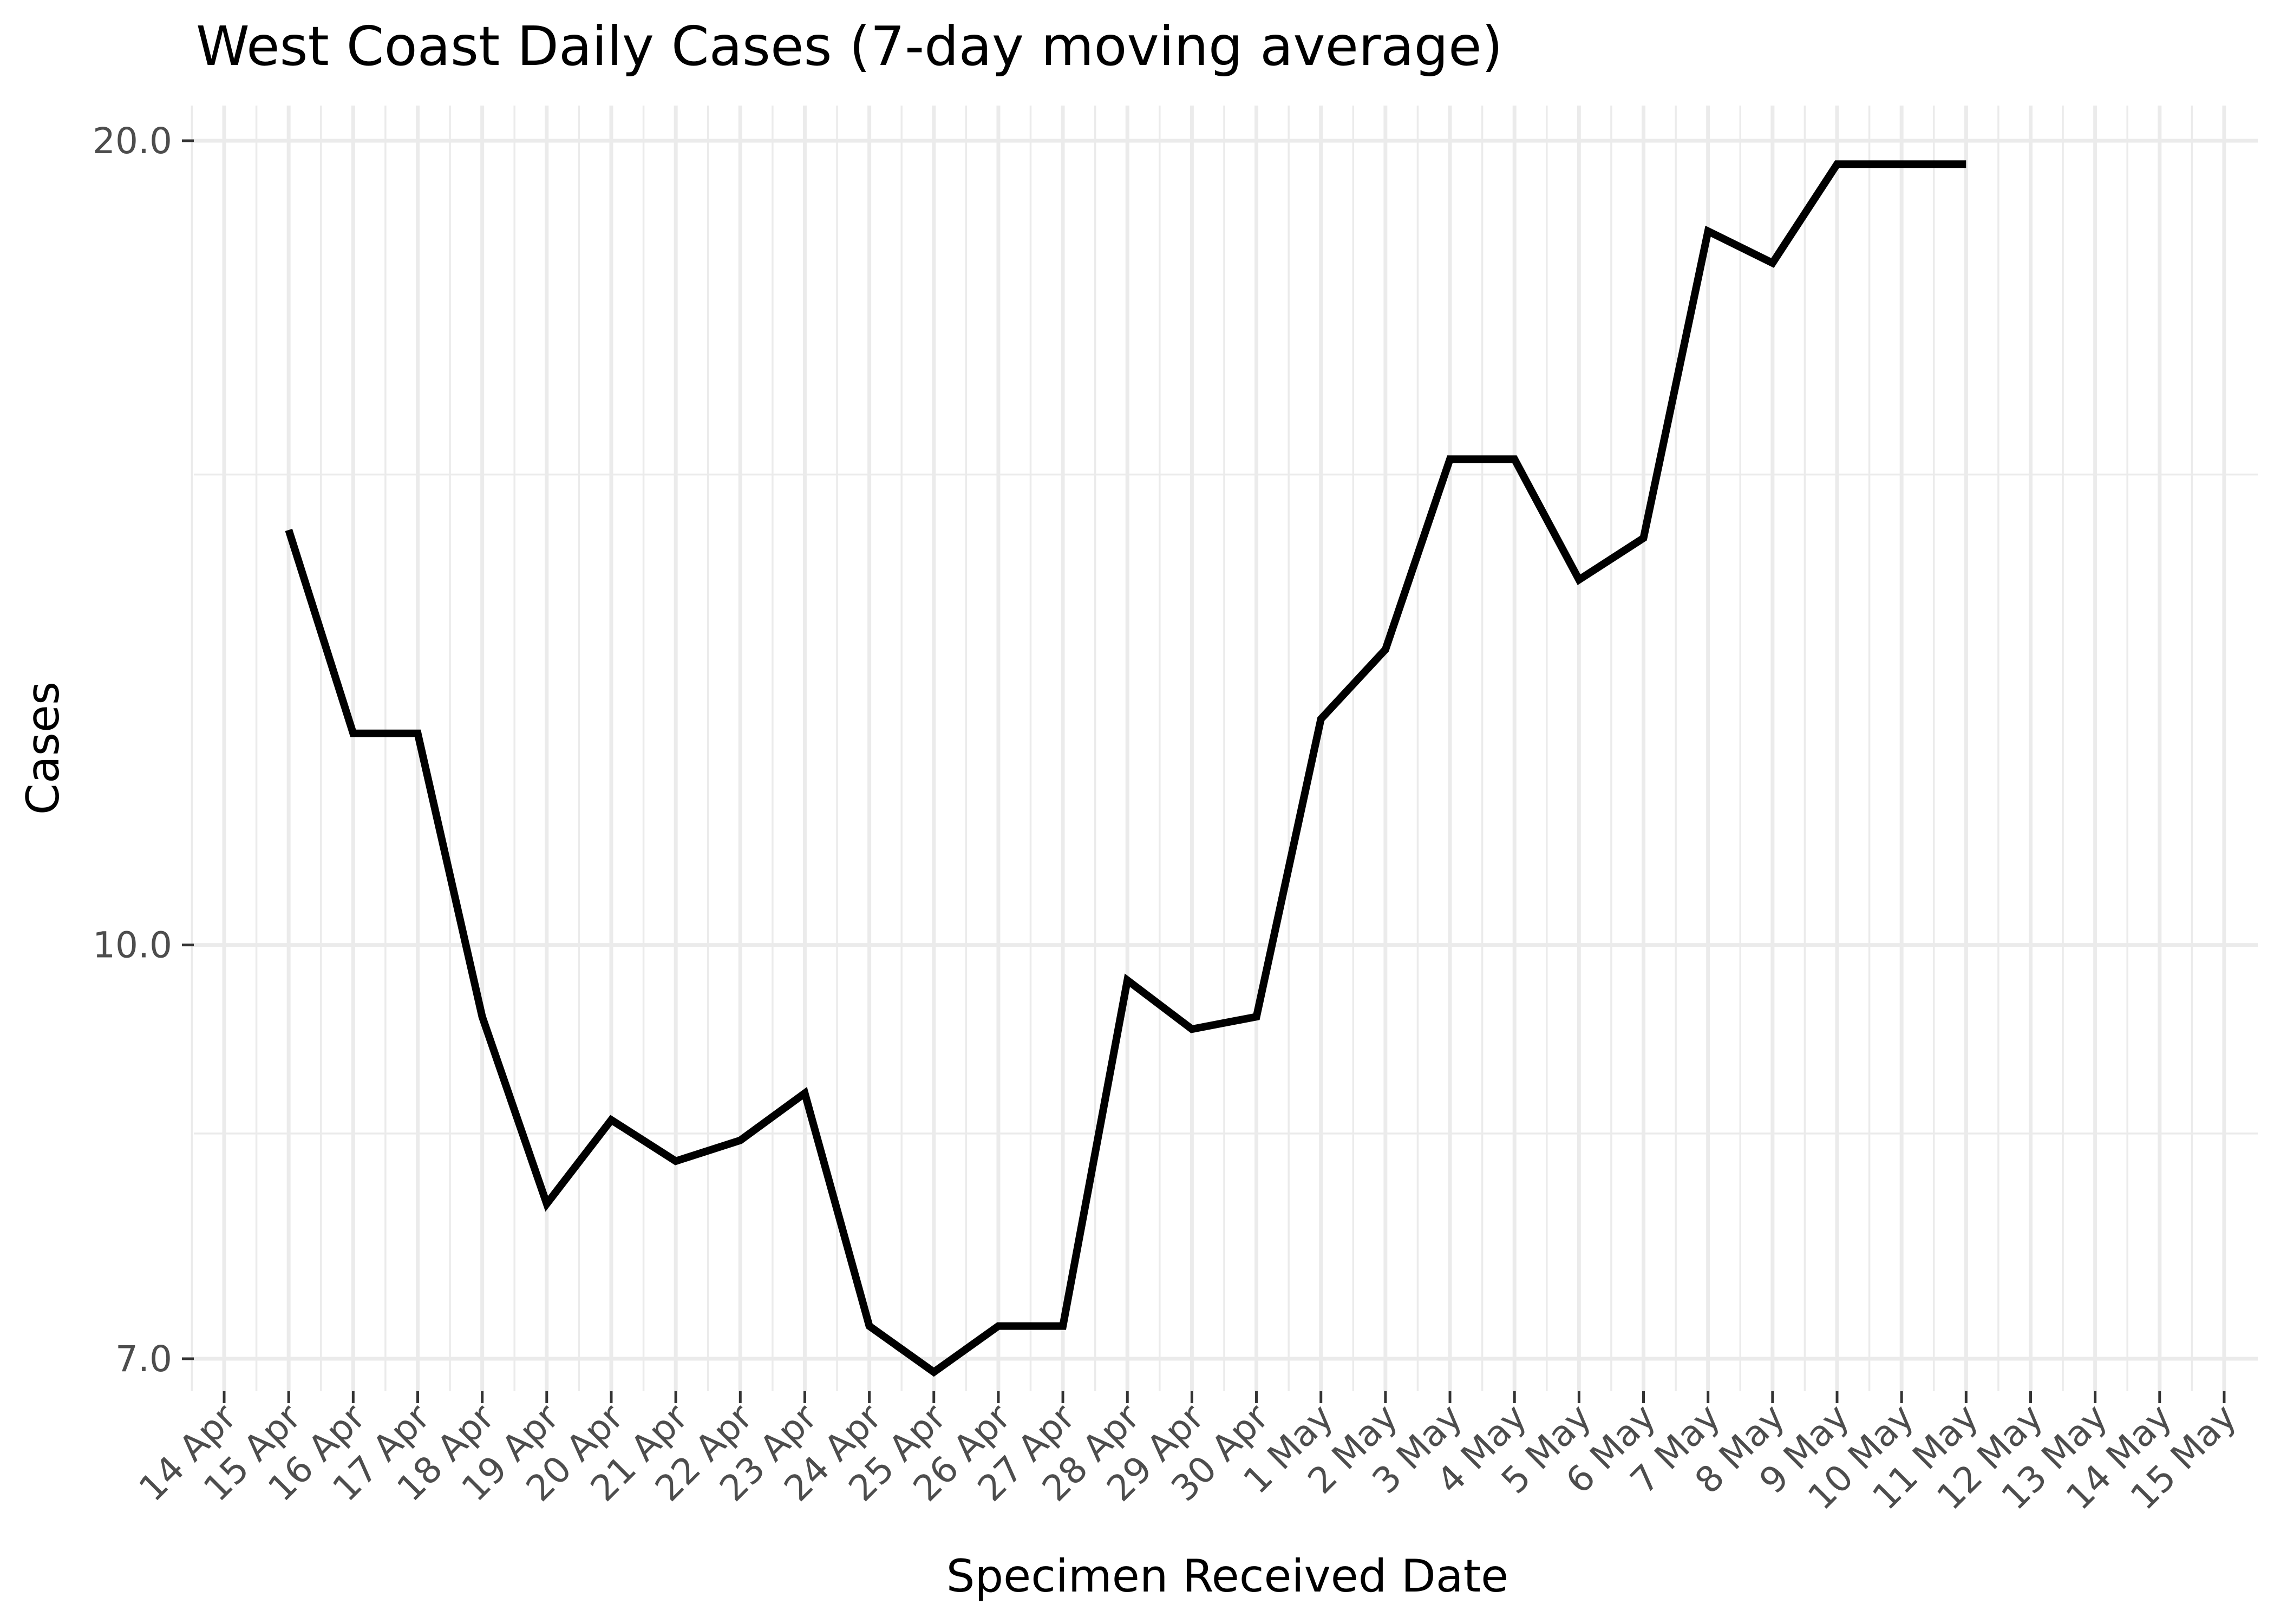 The width and height of the screenshot is (2274, 1624). Describe the element at coordinates (144, 750) in the screenshot. I see `y-axis: 7.0 10.0 20.0` at that location.